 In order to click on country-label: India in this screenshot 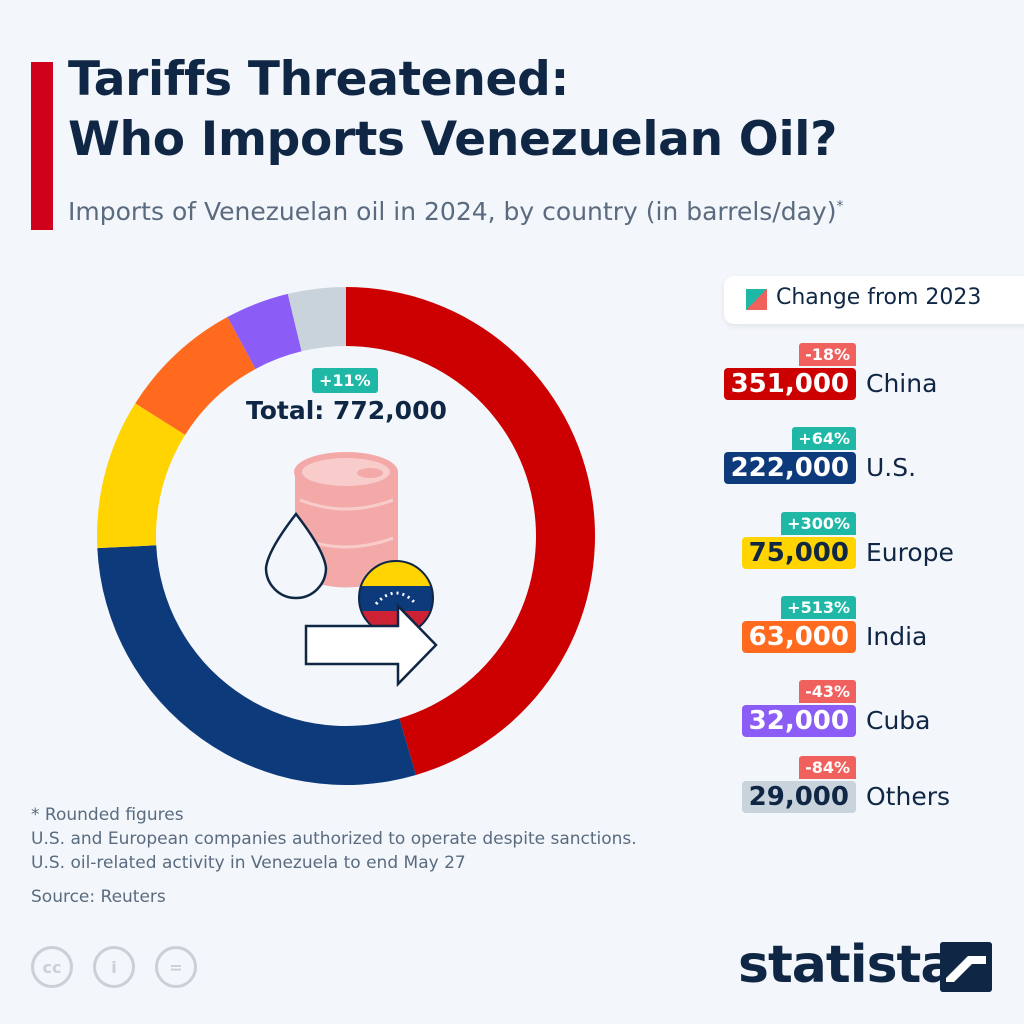, I will do `click(897, 636)`.